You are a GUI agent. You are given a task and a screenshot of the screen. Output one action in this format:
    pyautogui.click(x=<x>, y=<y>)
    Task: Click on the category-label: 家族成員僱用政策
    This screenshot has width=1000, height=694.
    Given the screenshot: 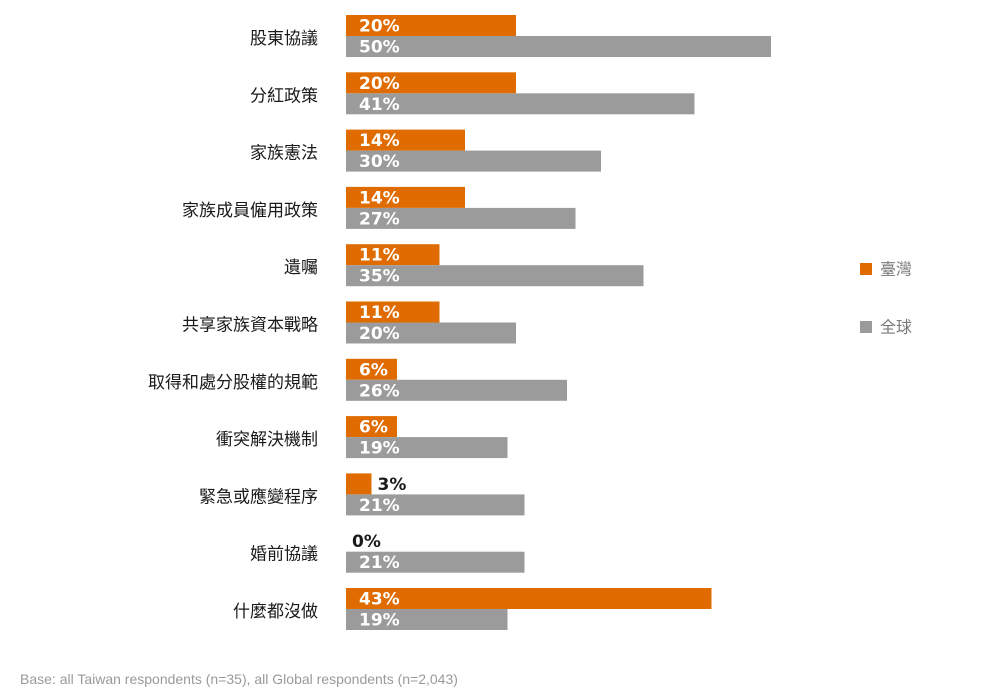 What is the action you would take?
    pyautogui.click(x=250, y=211)
    